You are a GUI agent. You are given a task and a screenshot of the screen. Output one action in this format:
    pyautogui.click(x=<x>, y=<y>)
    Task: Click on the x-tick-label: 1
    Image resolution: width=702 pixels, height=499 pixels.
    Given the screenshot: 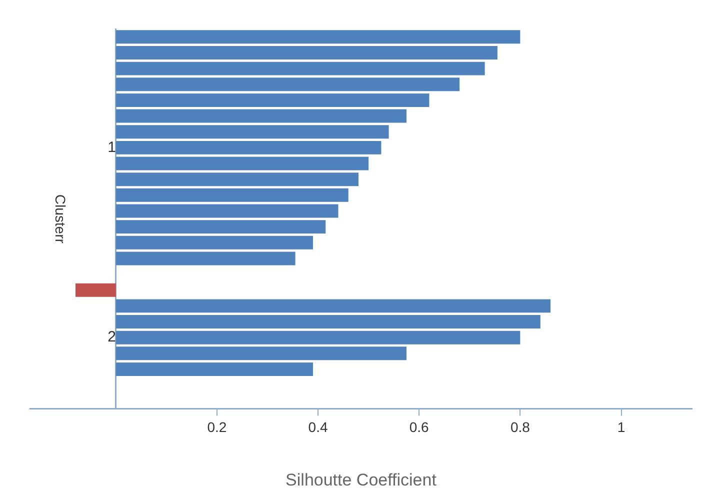 What is the action you would take?
    pyautogui.click(x=621, y=427)
    